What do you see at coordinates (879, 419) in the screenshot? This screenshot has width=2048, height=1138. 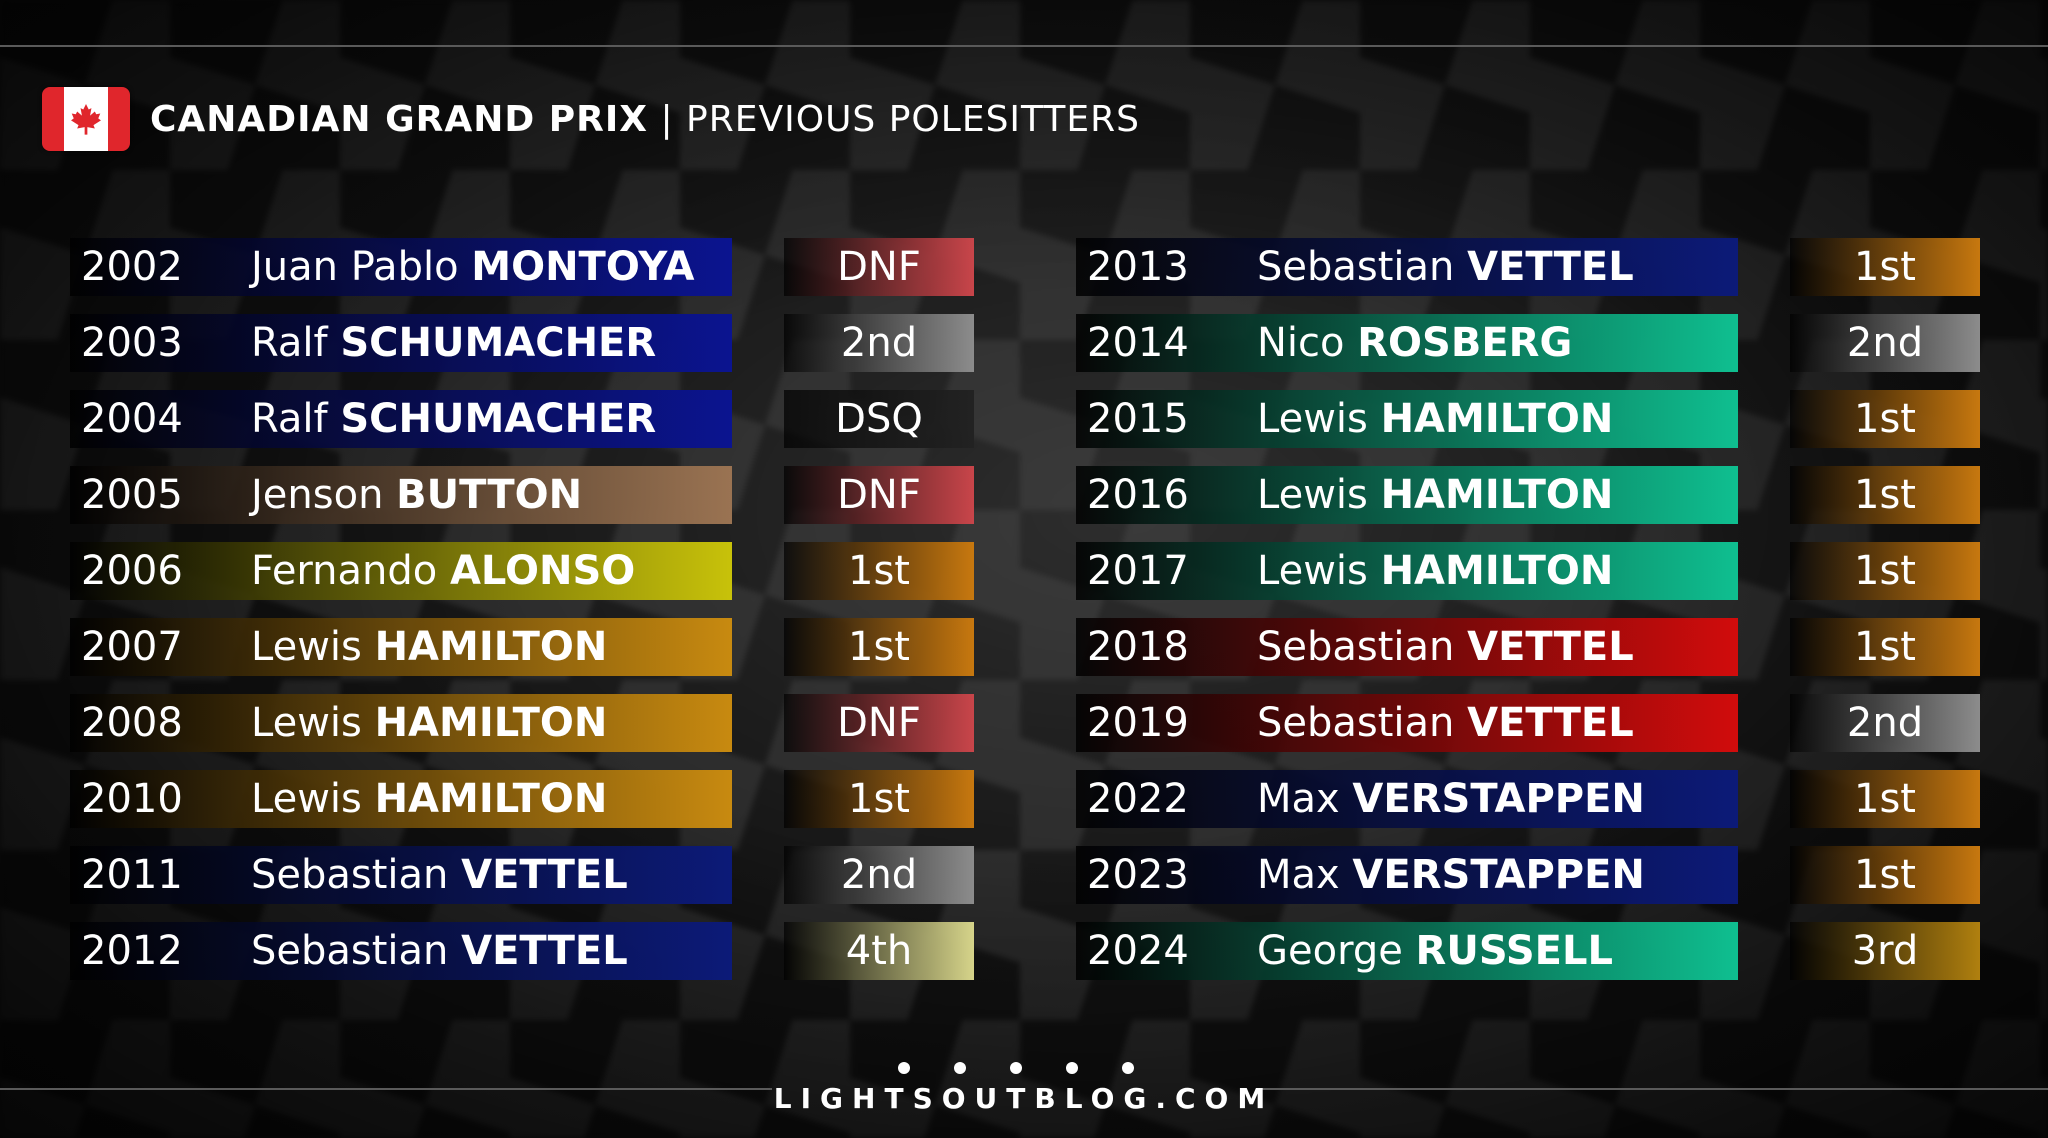 I see `race-result-badge: DSQ` at bounding box center [879, 419].